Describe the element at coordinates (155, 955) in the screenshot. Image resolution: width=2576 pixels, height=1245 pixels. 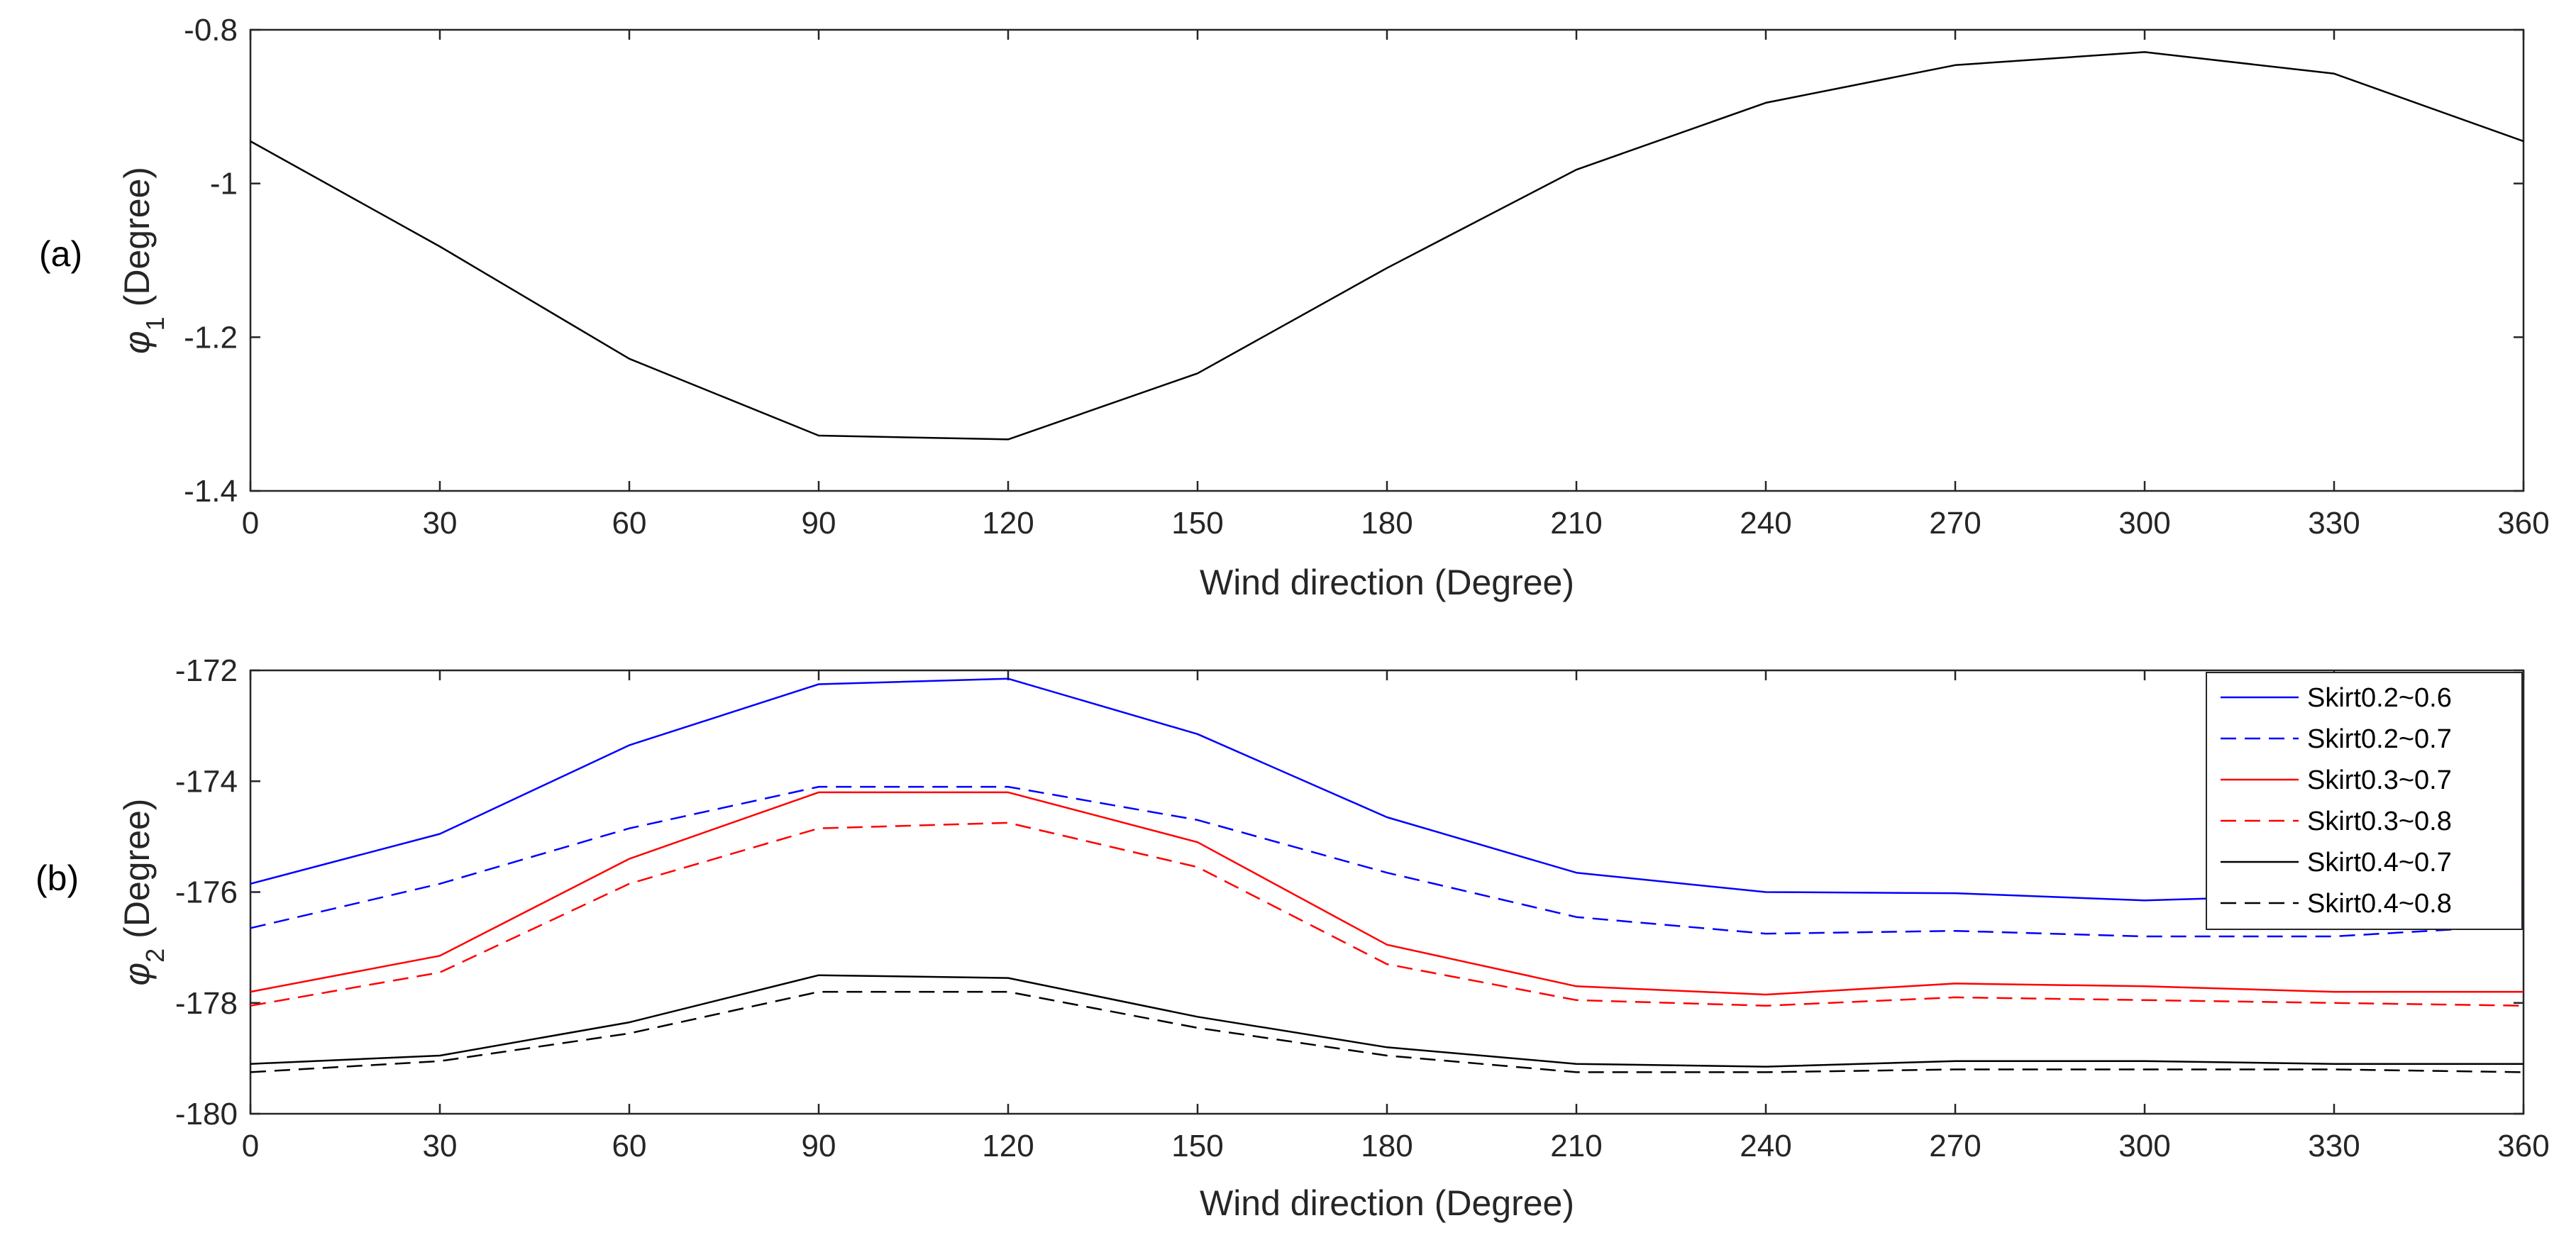
I see `y-axis-label-subscript: 2` at that location.